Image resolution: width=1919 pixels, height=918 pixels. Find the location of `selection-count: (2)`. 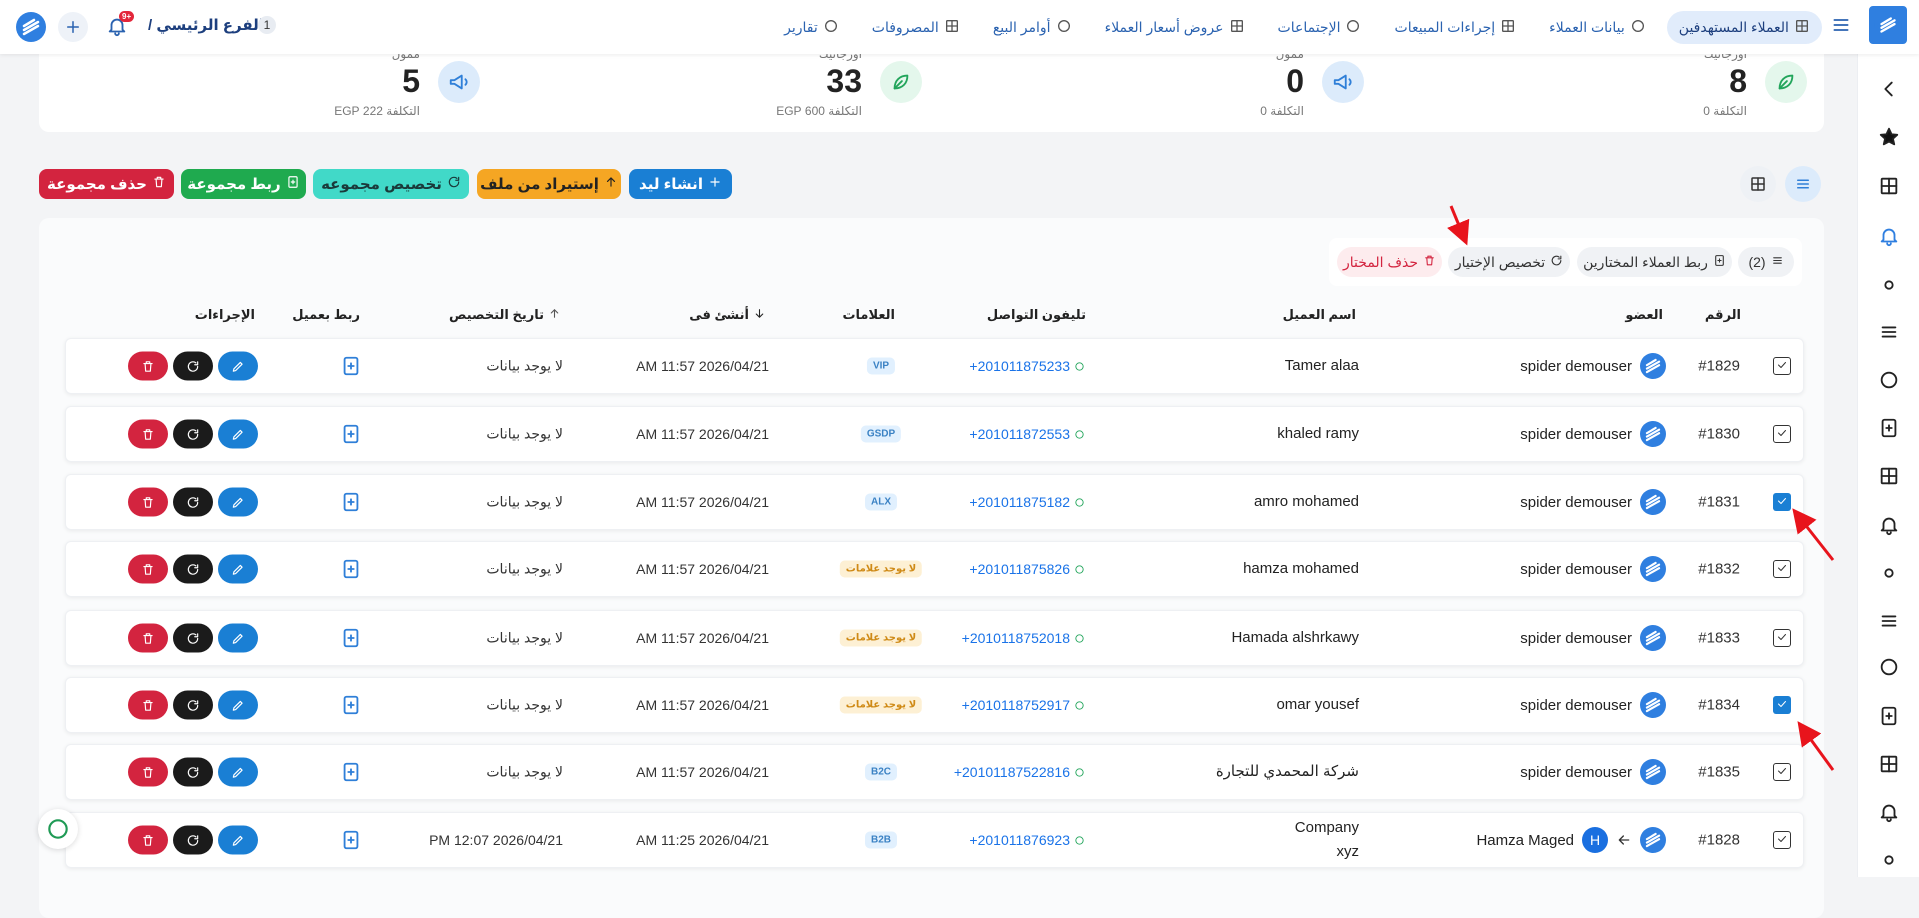

selection-count: (2) is located at coordinates (1766, 262).